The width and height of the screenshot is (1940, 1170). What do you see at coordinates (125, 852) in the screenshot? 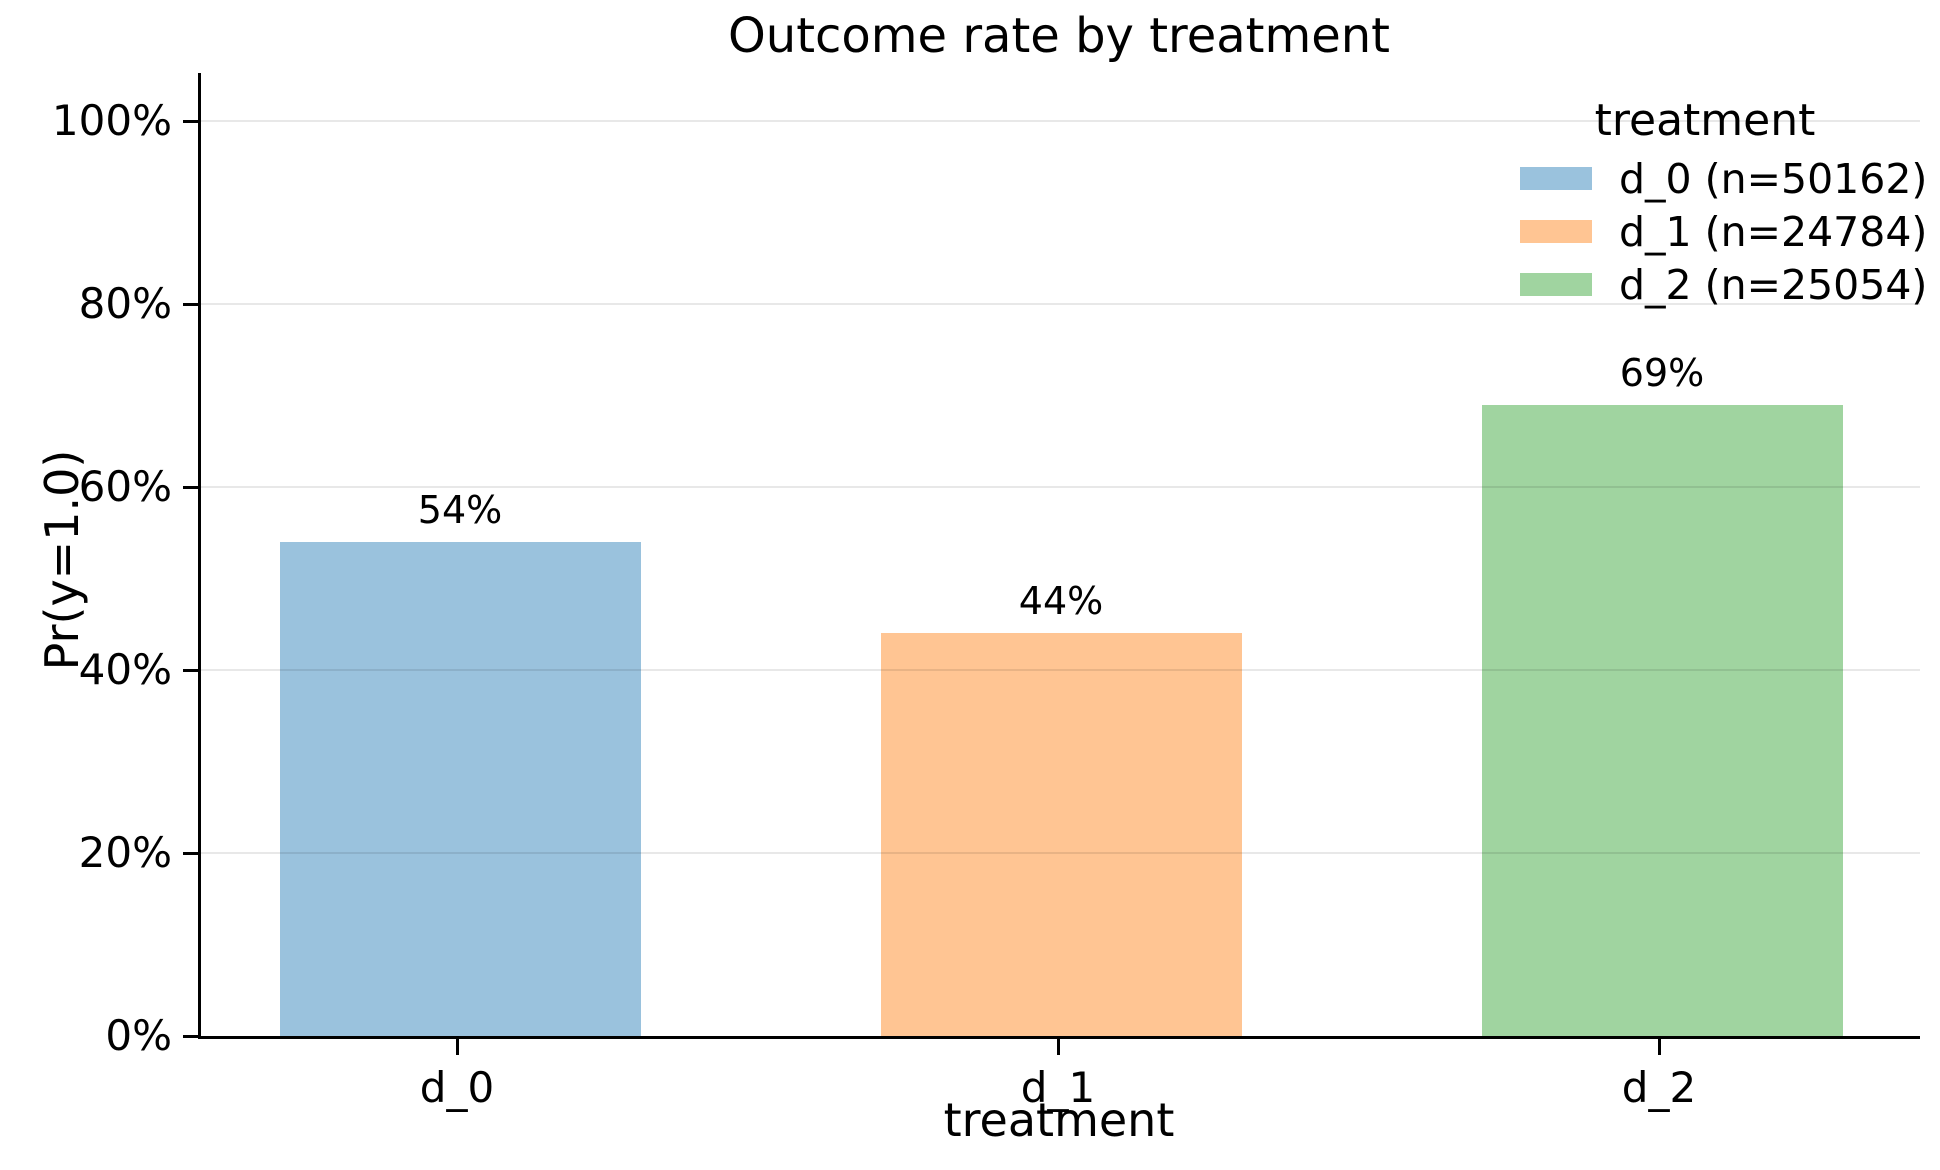
I see `y-tick-label-20: 20%` at bounding box center [125, 852].